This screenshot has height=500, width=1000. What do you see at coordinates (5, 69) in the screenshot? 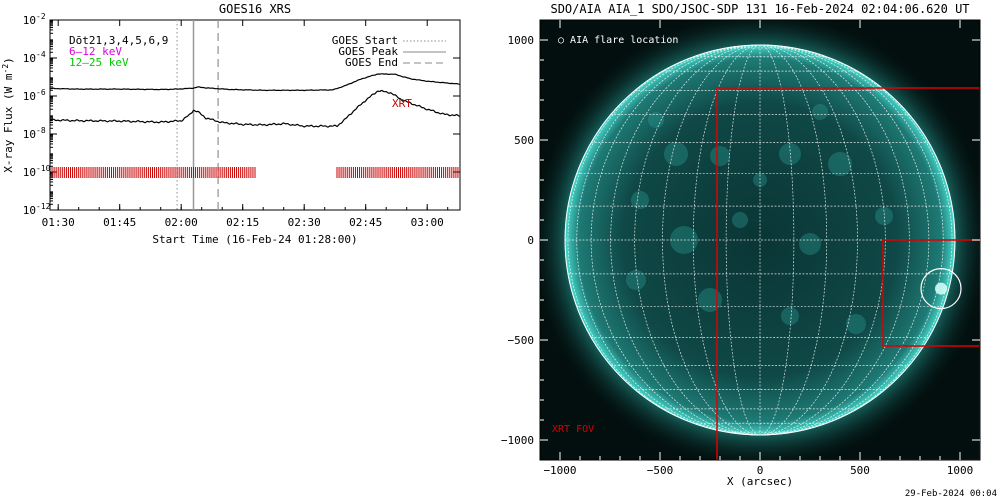
I see `goes-y-axis-label-exponent: -2` at bounding box center [5, 69].